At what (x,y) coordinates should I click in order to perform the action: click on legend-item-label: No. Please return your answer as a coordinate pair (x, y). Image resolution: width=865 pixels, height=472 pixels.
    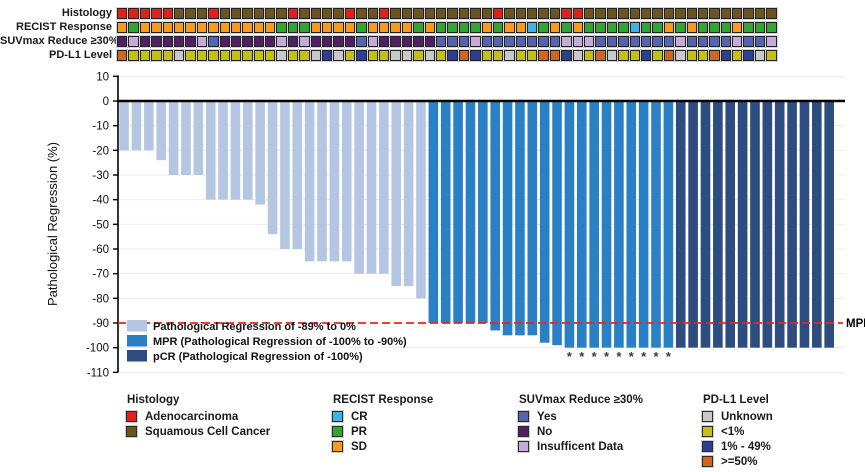
    Looking at the image, I should click on (545, 431).